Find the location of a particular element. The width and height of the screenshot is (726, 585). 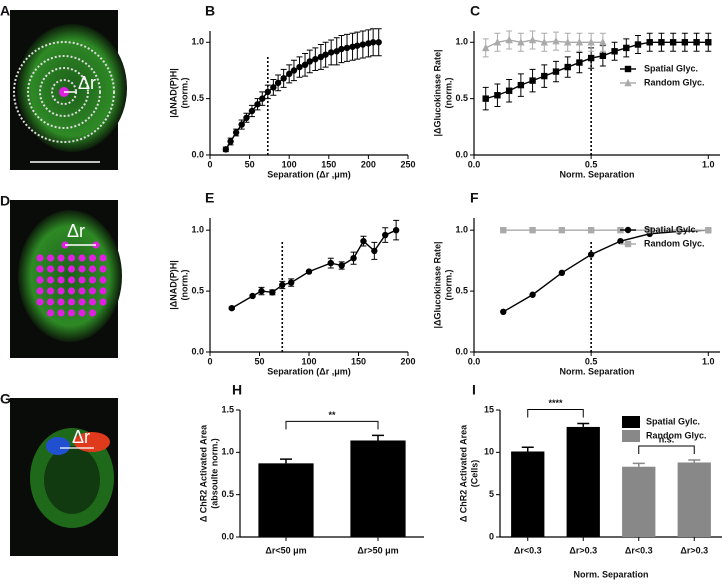

legend-label: Random Glyc. is located at coordinates (676, 435).